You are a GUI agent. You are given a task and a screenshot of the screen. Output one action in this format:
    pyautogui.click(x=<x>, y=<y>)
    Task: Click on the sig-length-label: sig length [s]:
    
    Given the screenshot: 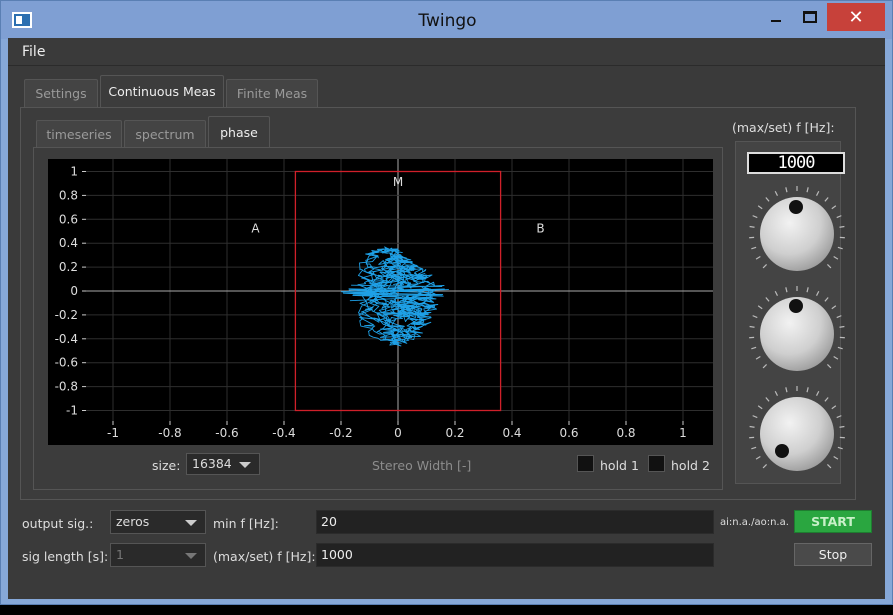 What is the action you would take?
    pyautogui.click(x=65, y=556)
    